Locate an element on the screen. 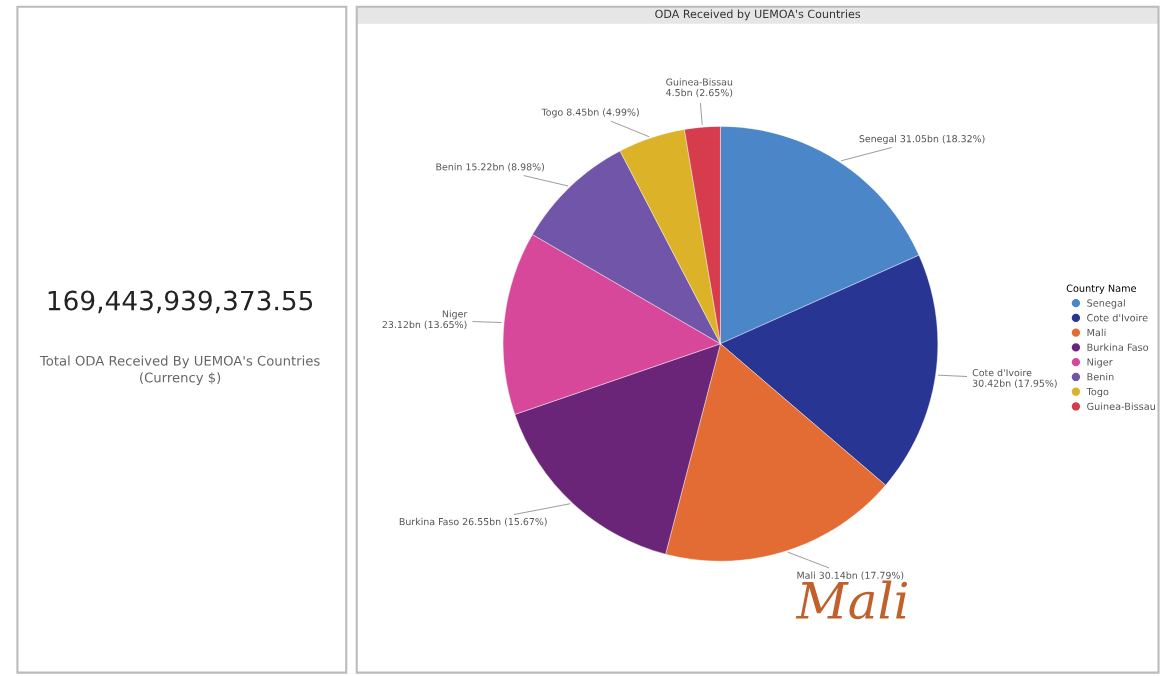 The width and height of the screenshot is (1162, 676). legend-title: Country Name is located at coordinates (1101, 289).